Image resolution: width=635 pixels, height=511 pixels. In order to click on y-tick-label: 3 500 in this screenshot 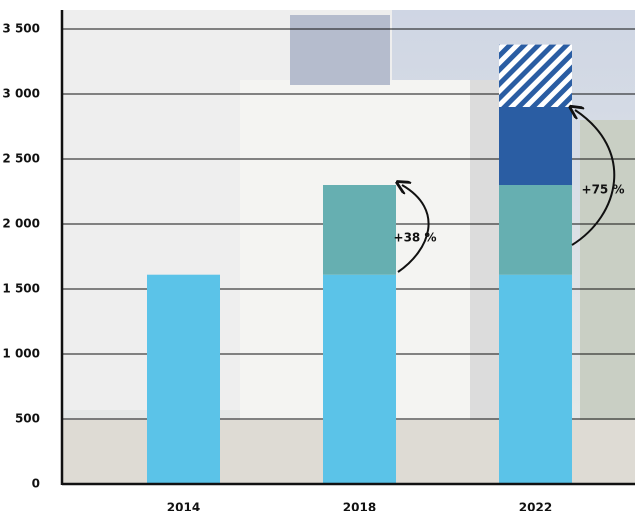, I will do `click(21, 29)`.